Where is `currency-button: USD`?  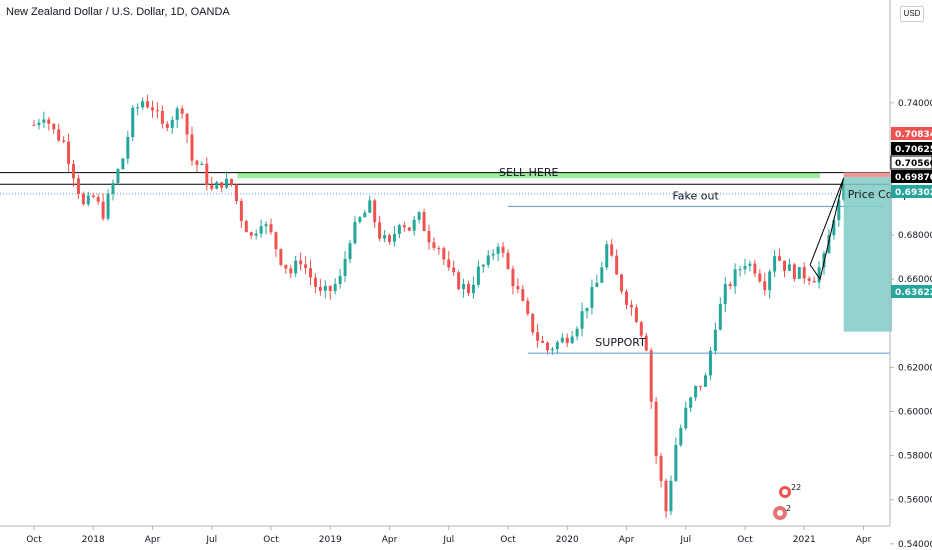
currency-button: USD is located at coordinates (912, 14).